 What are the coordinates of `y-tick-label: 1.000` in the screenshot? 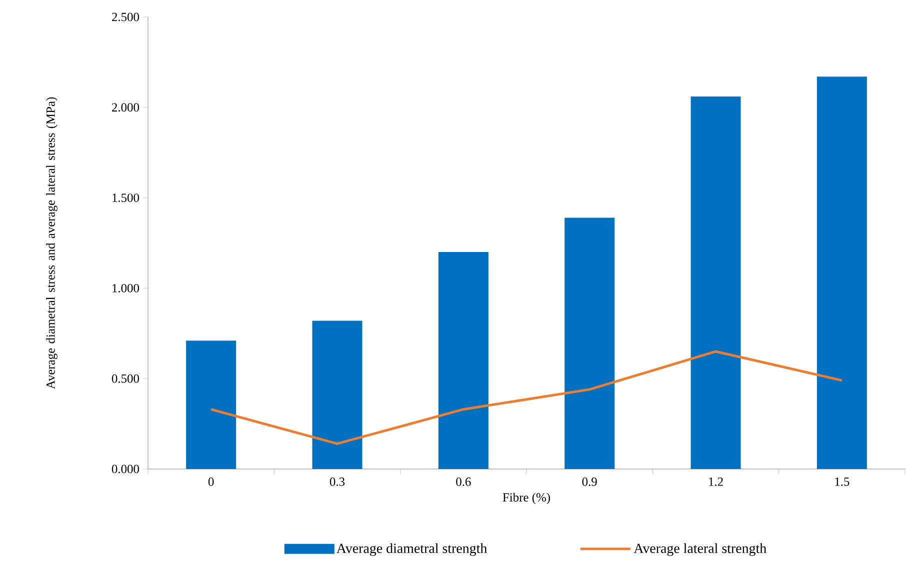 It's located at (125, 288).